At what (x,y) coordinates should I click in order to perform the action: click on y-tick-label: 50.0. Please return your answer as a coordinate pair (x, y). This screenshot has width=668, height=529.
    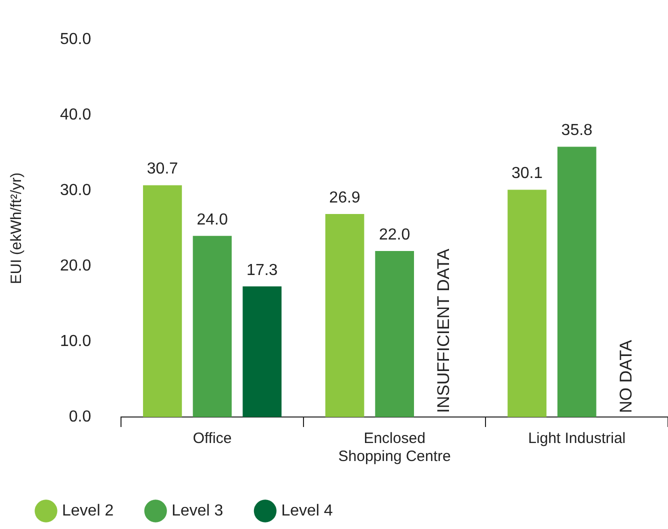
    Looking at the image, I should click on (76, 39).